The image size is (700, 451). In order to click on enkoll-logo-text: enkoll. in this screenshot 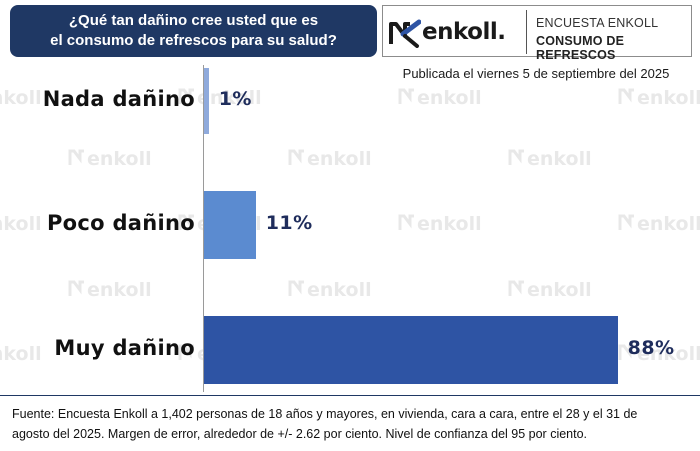, I will do `click(464, 32)`.